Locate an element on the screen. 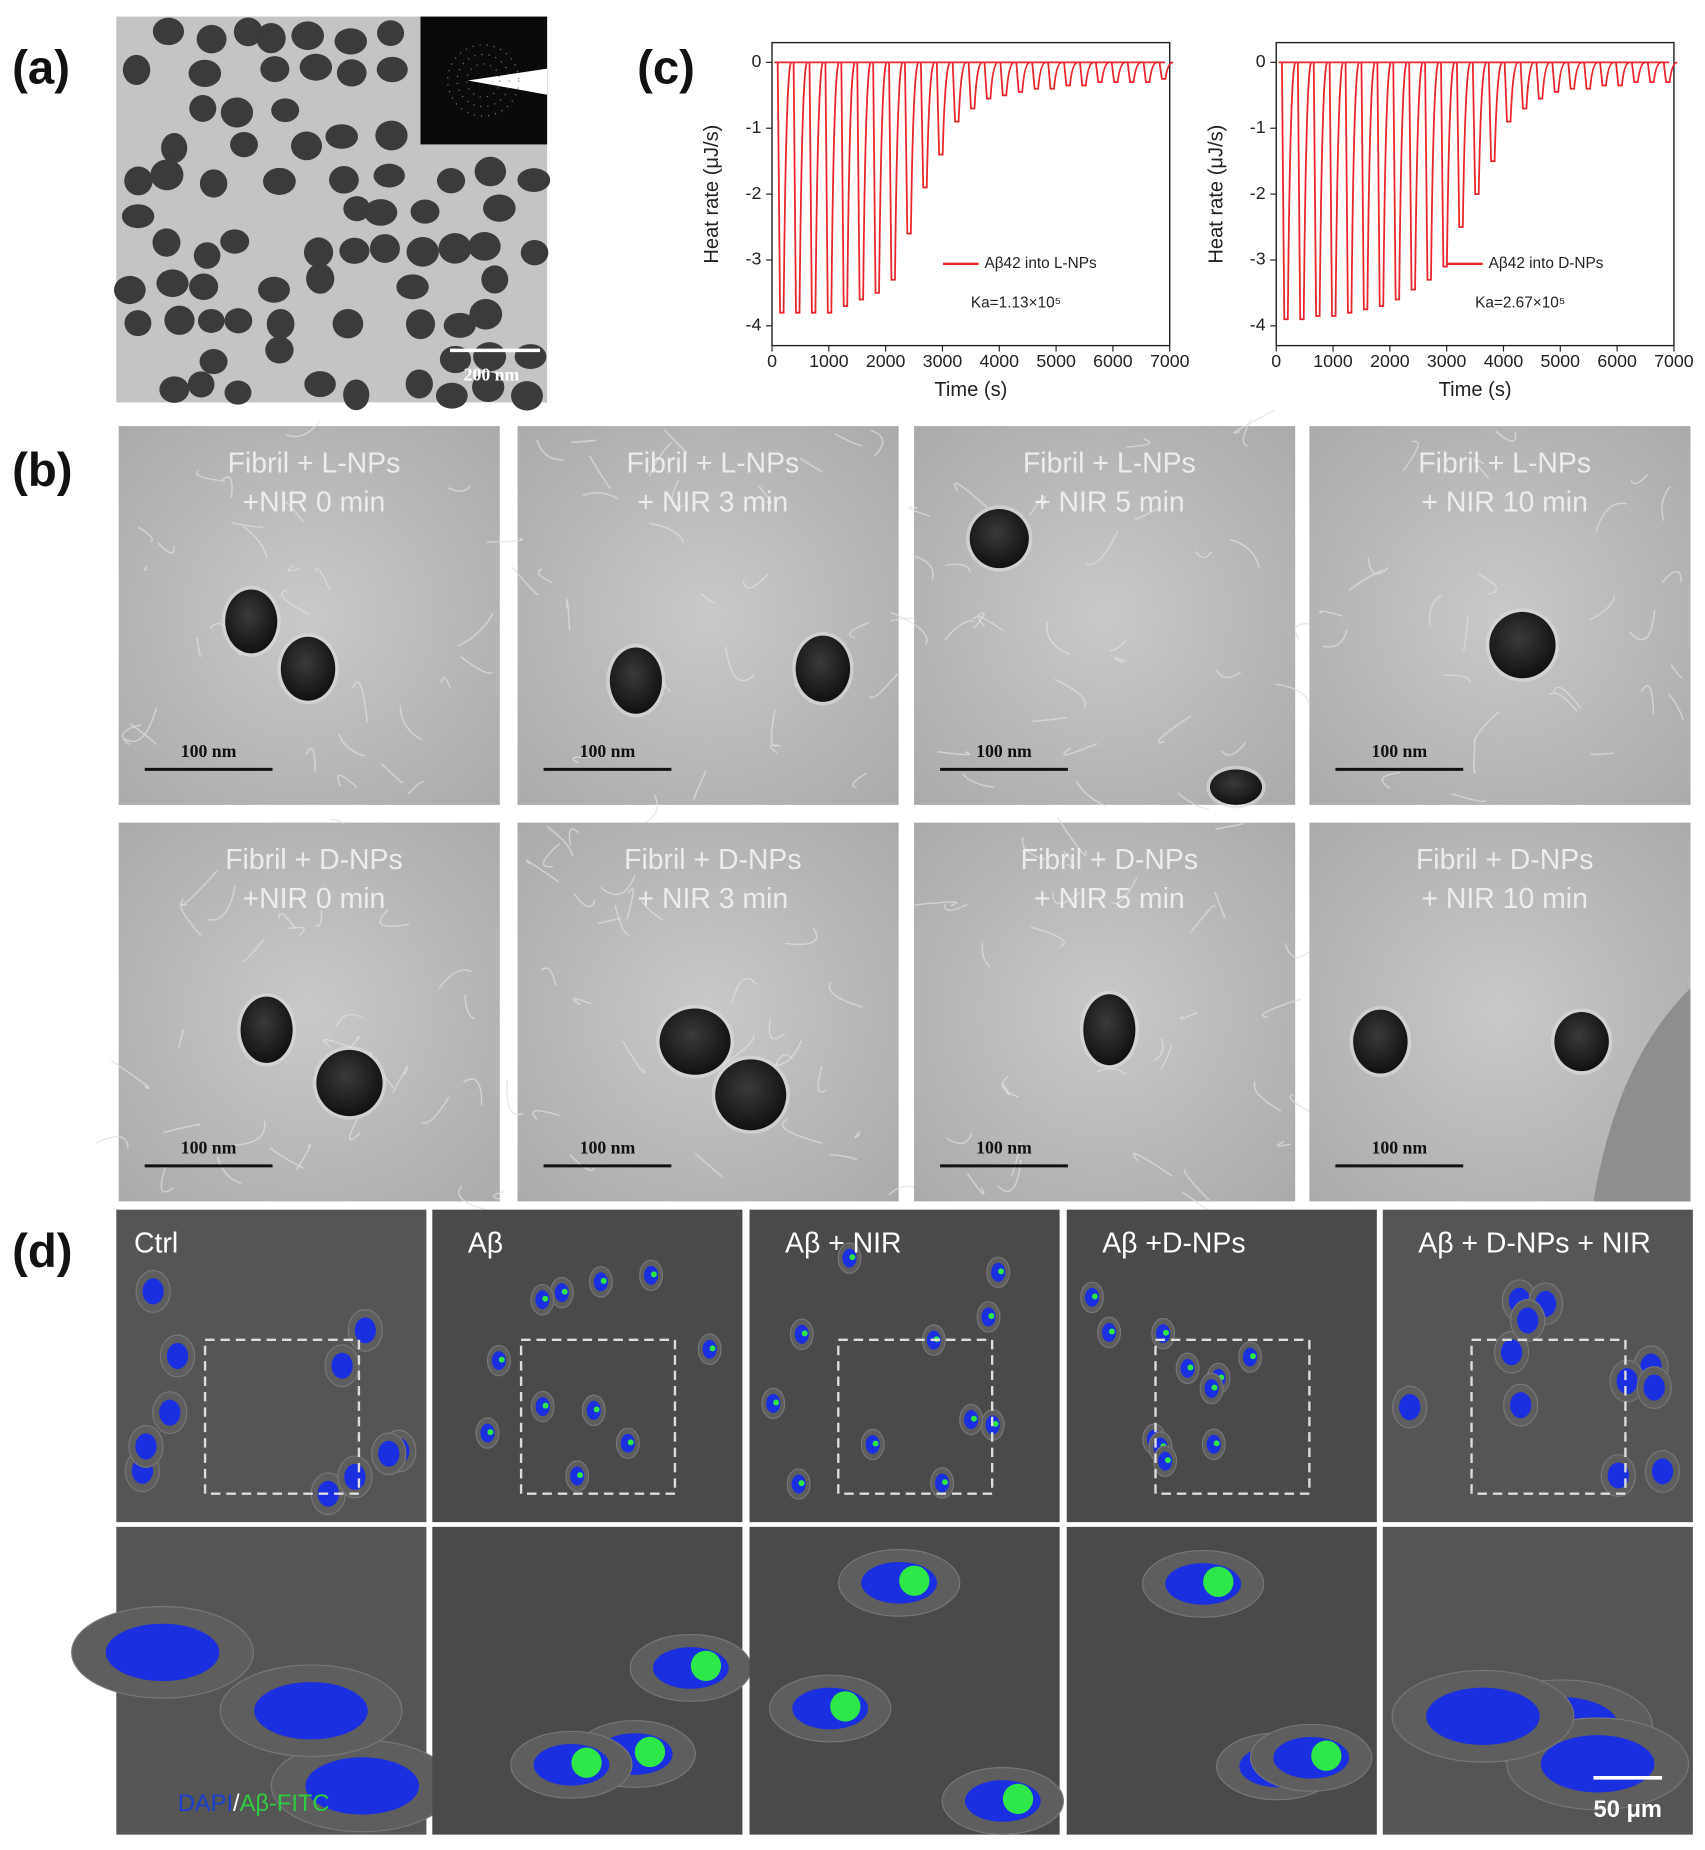 This screenshot has height=1850, width=1705. y-axis-label: Heat rate (μJ/s) is located at coordinates (1216, 194).